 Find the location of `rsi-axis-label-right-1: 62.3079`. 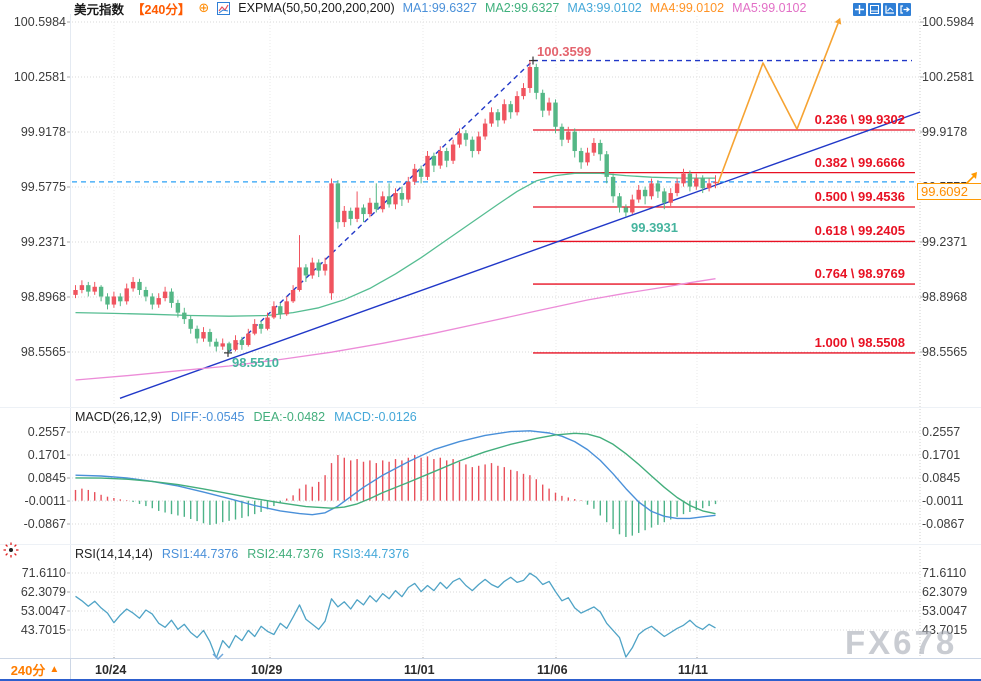

rsi-axis-label-right-1: 62.3079 is located at coordinates (945, 591).